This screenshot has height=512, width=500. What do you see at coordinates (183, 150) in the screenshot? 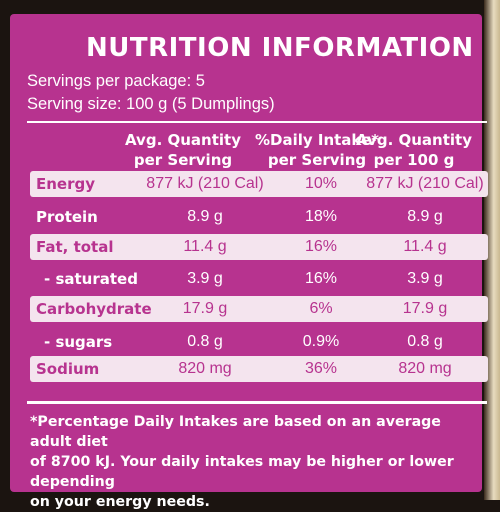
I see `column-header-qty-per-serving: Avg. Quantity per Serving` at bounding box center [183, 150].